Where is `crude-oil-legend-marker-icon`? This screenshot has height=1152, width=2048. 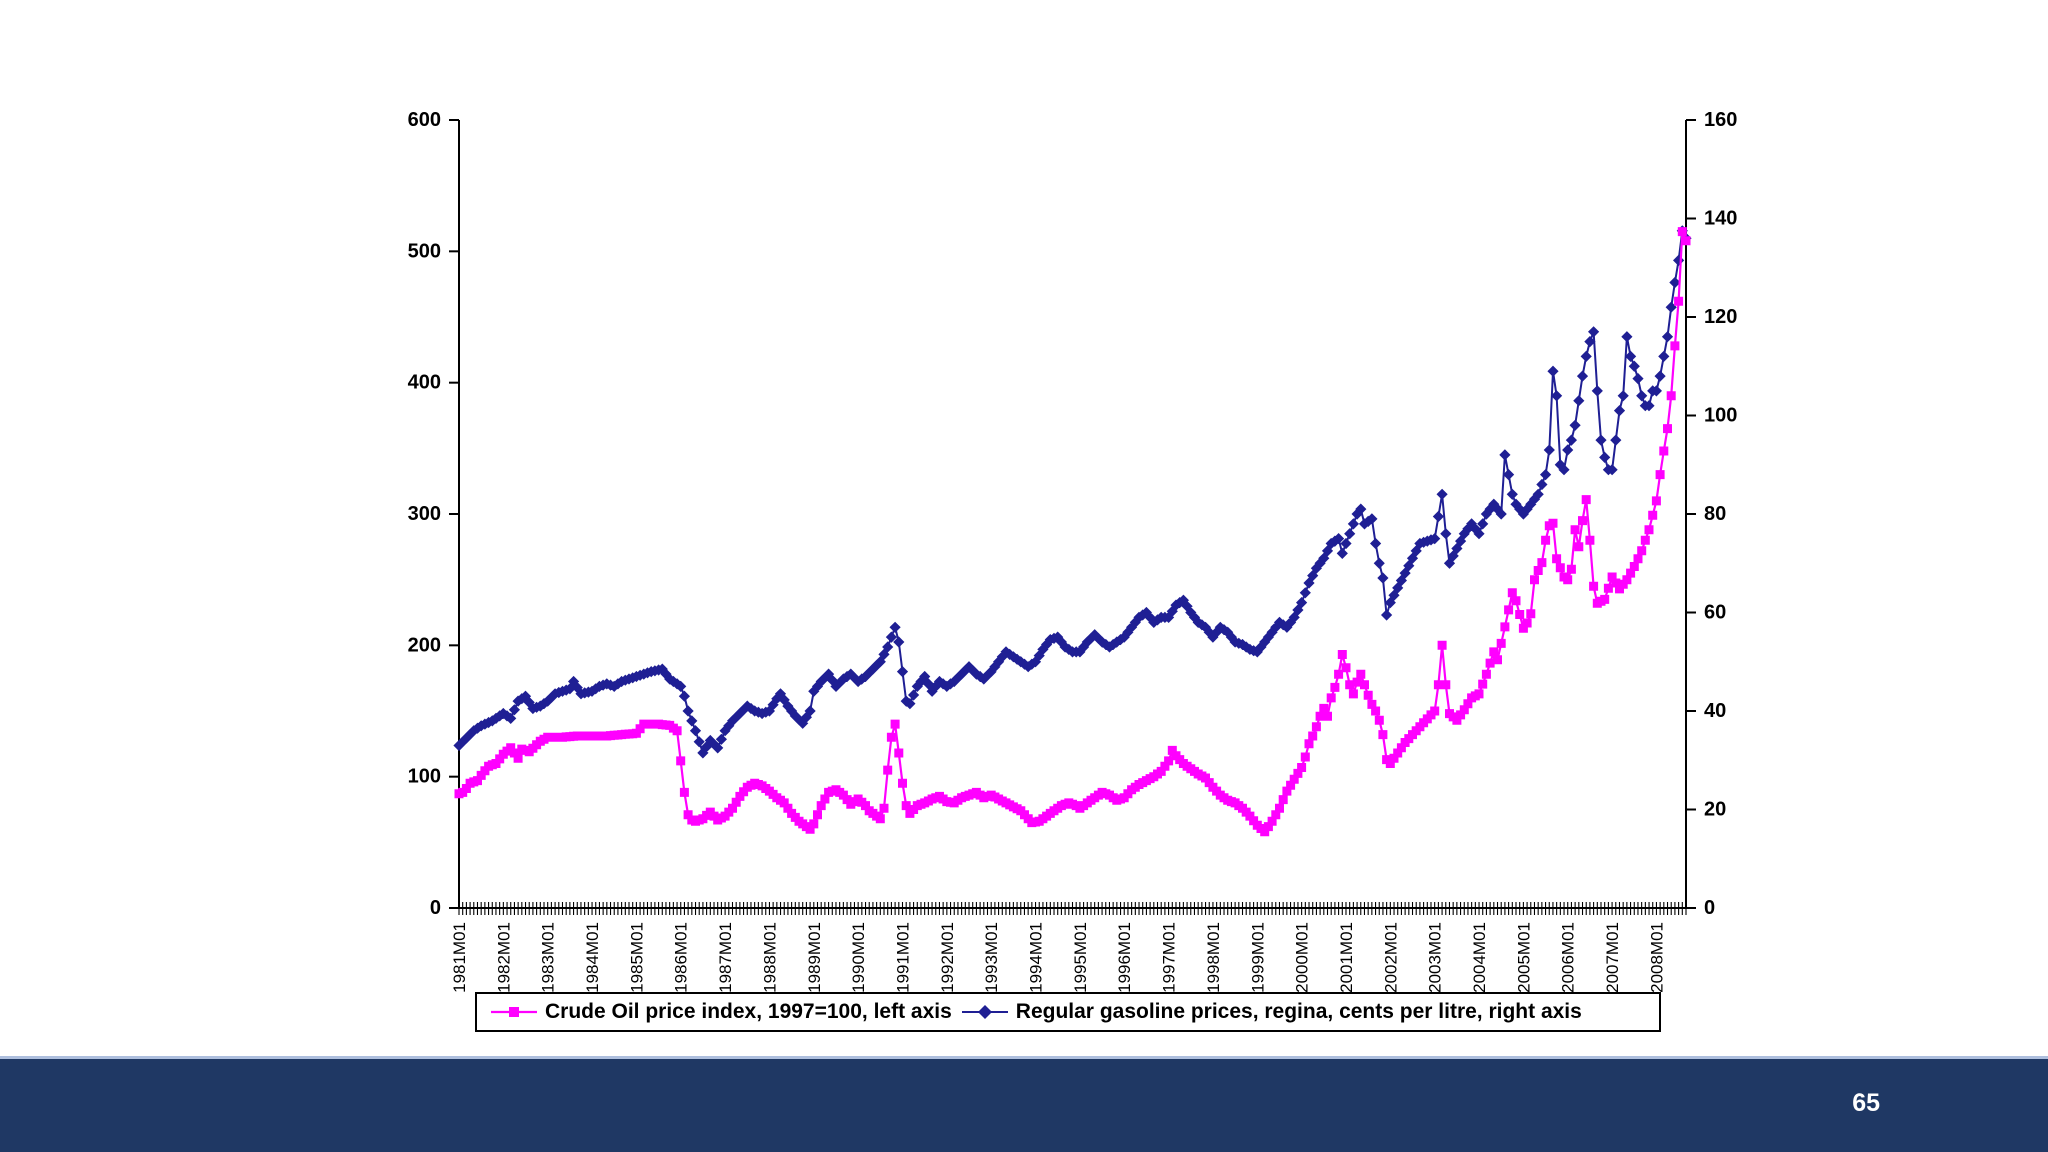
crude-oil-legend-marker-icon is located at coordinates (514, 1012).